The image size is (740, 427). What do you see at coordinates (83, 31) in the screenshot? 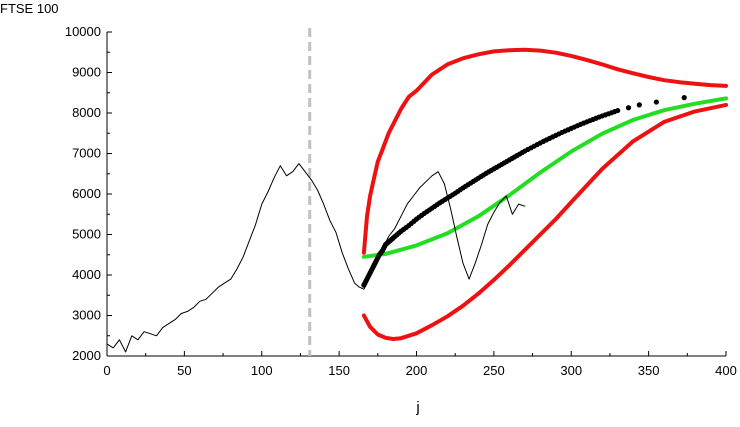
I see `y-tick-label: 10000` at bounding box center [83, 31].